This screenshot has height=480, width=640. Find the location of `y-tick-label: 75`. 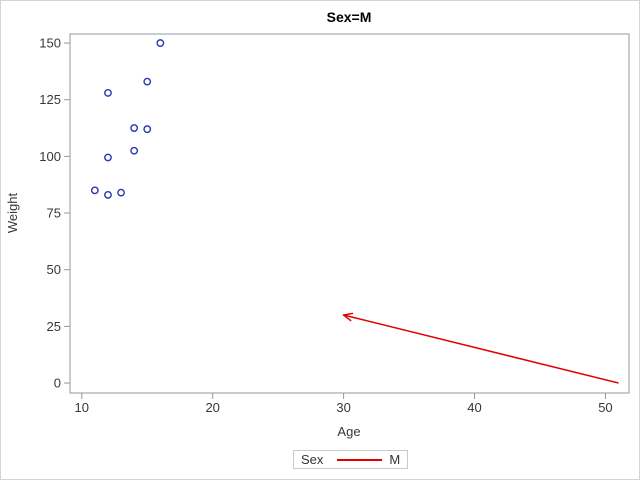

y-tick-label: 75 is located at coordinates (54, 213).